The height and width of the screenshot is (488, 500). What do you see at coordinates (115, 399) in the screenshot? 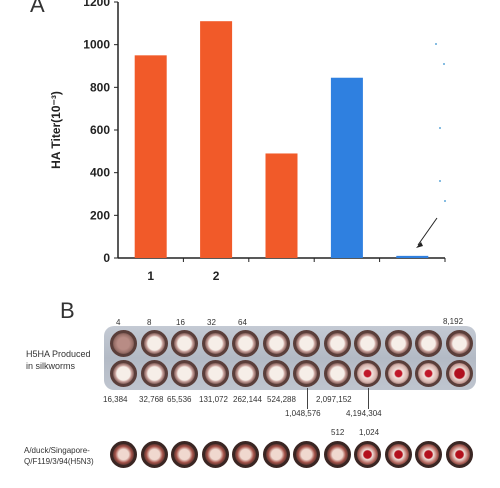
I see `dilution-label: 16,384` at bounding box center [115, 399].